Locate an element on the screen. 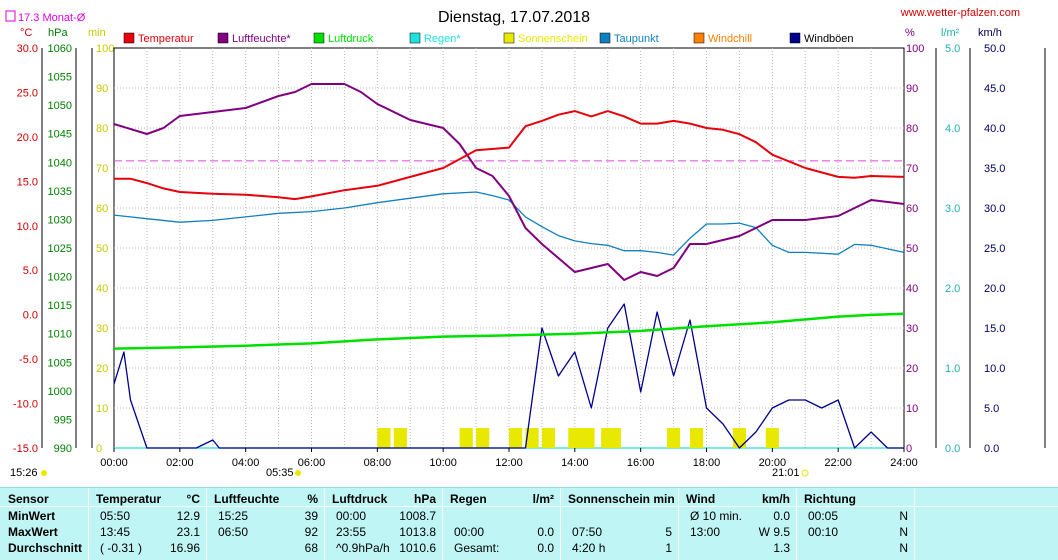 The height and width of the screenshot is (560, 1058). x-tick-label: 04:00 is located at coordinates (246, 463).